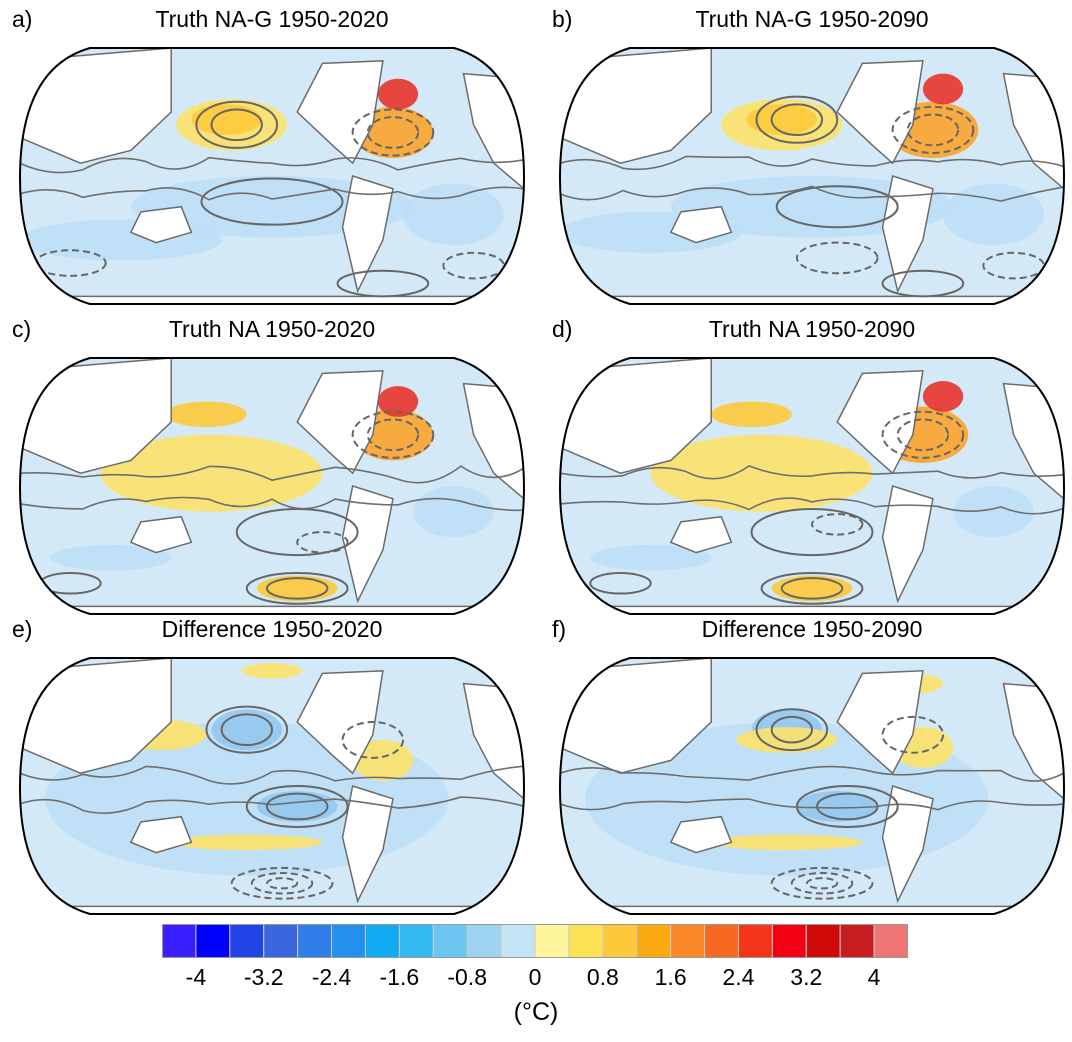  What do you see at coordinates (806, 977) in the screenshot?
I see `colorbar-tick-label: 3.2` at bounding box center [806, 977].